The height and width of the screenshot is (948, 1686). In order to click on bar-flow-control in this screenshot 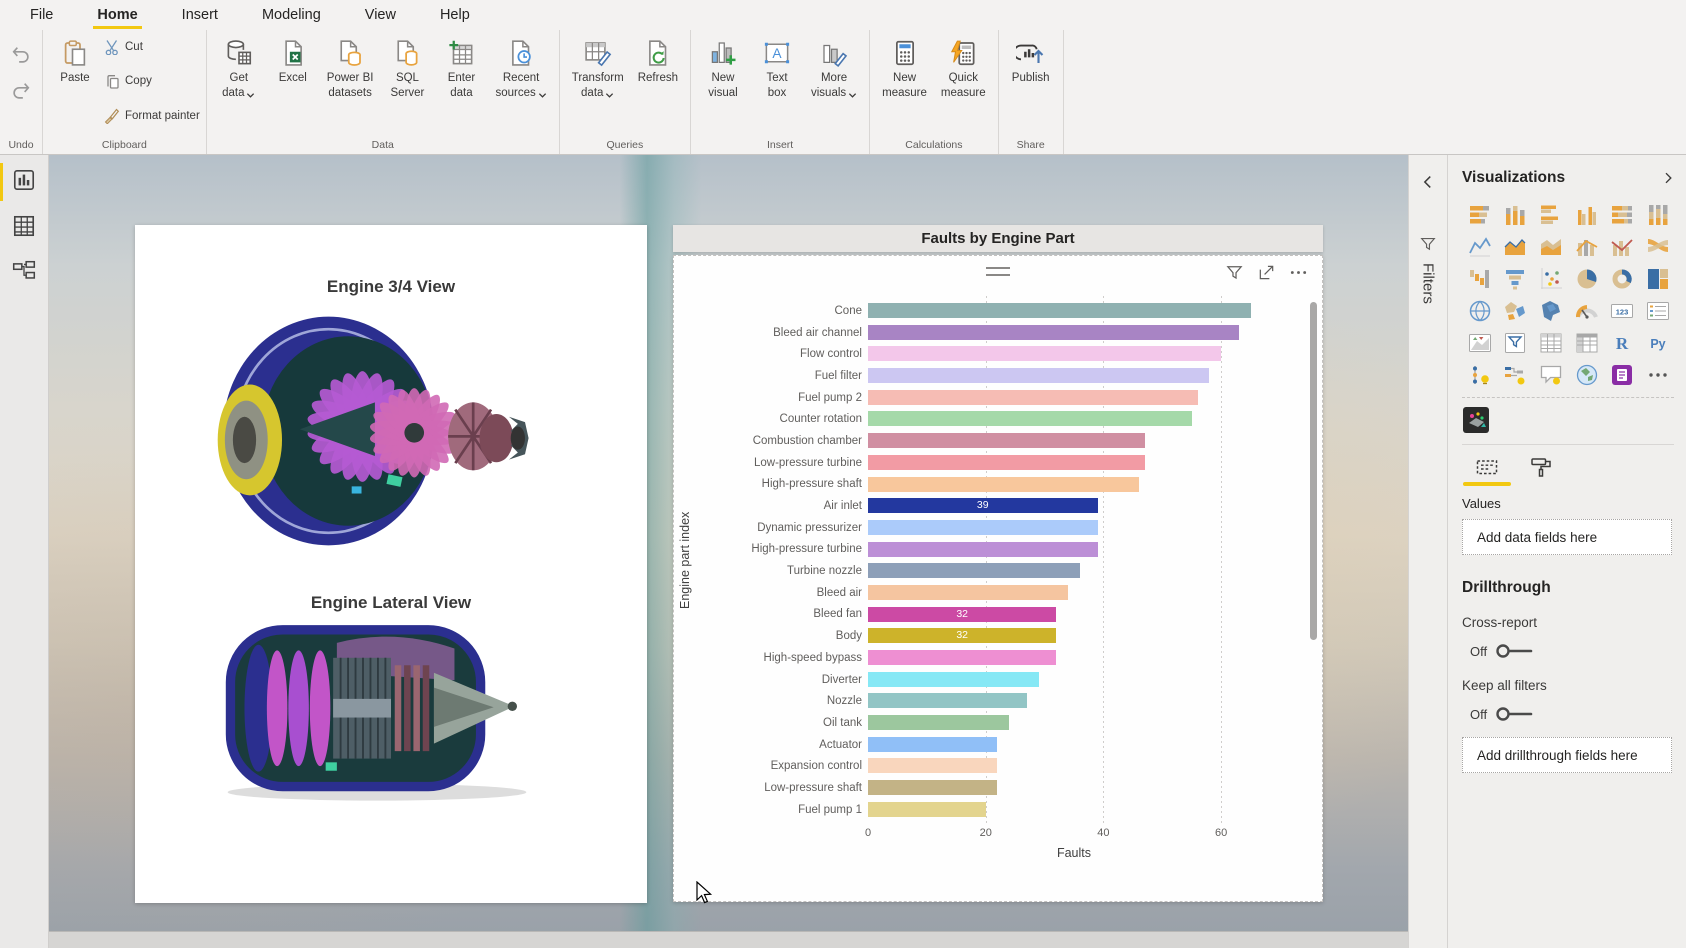, I will do `click(1045, 354)`.